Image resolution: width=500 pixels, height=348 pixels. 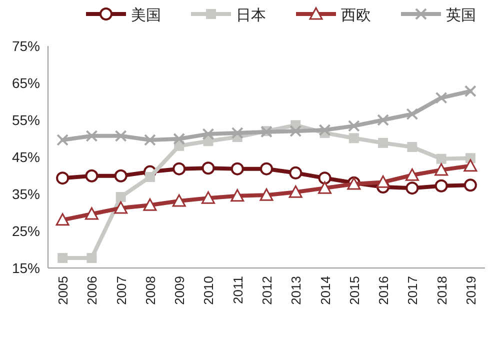 I want to click on legend-label: 美国, so click(x=146, y=15).